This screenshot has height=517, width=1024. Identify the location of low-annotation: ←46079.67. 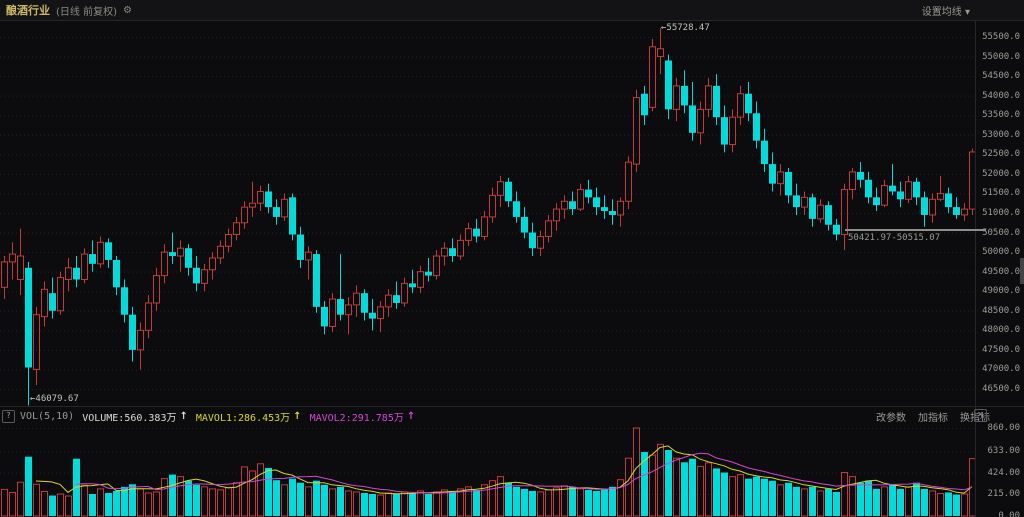
(54, 399).